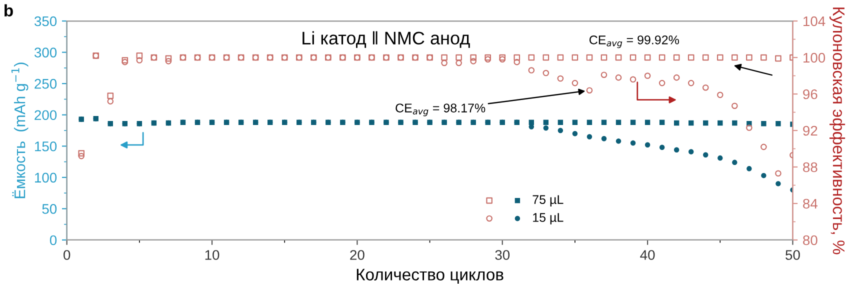  I want to click on y-tick-label: 200, so click(45, 115).